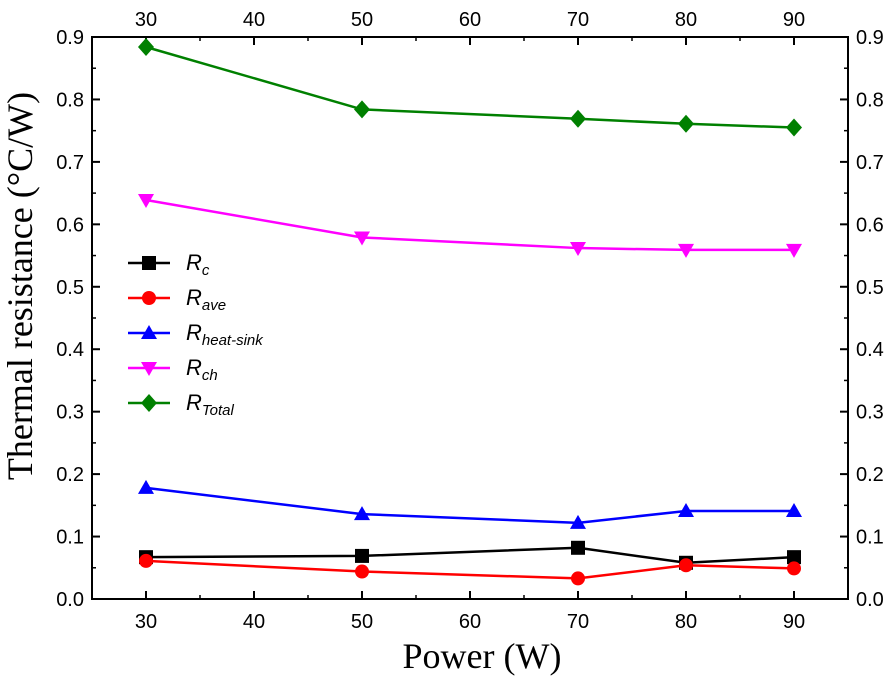 This screenshot has width=896, height=681. I want to click on x-tick-label-top: 30, so click(146, 20).